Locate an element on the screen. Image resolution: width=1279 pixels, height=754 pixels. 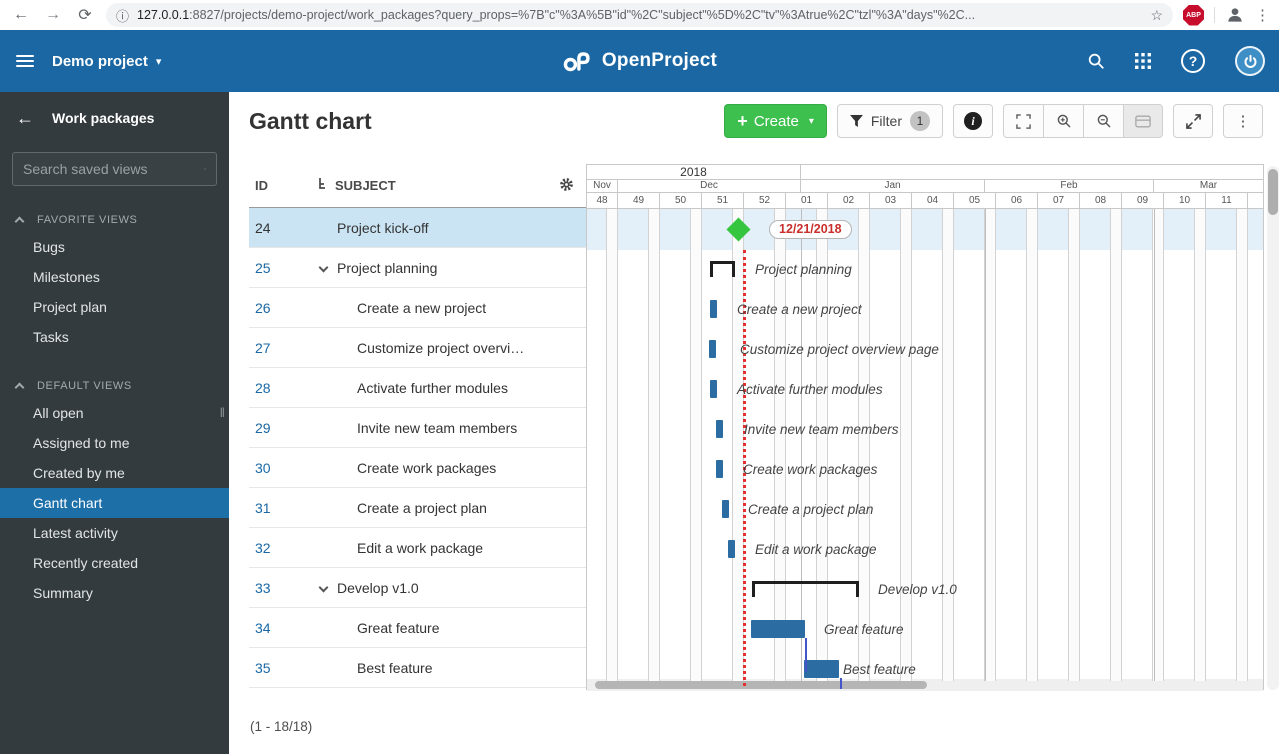
global-search-icon is located at coordinates (1096, 61).